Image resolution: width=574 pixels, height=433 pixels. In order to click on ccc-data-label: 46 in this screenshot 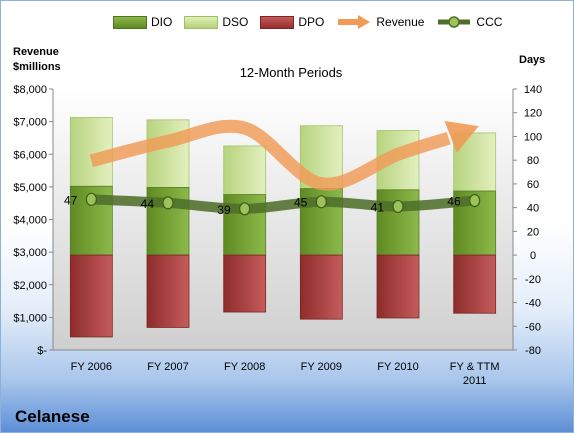, I will do `click(454, 202)`.